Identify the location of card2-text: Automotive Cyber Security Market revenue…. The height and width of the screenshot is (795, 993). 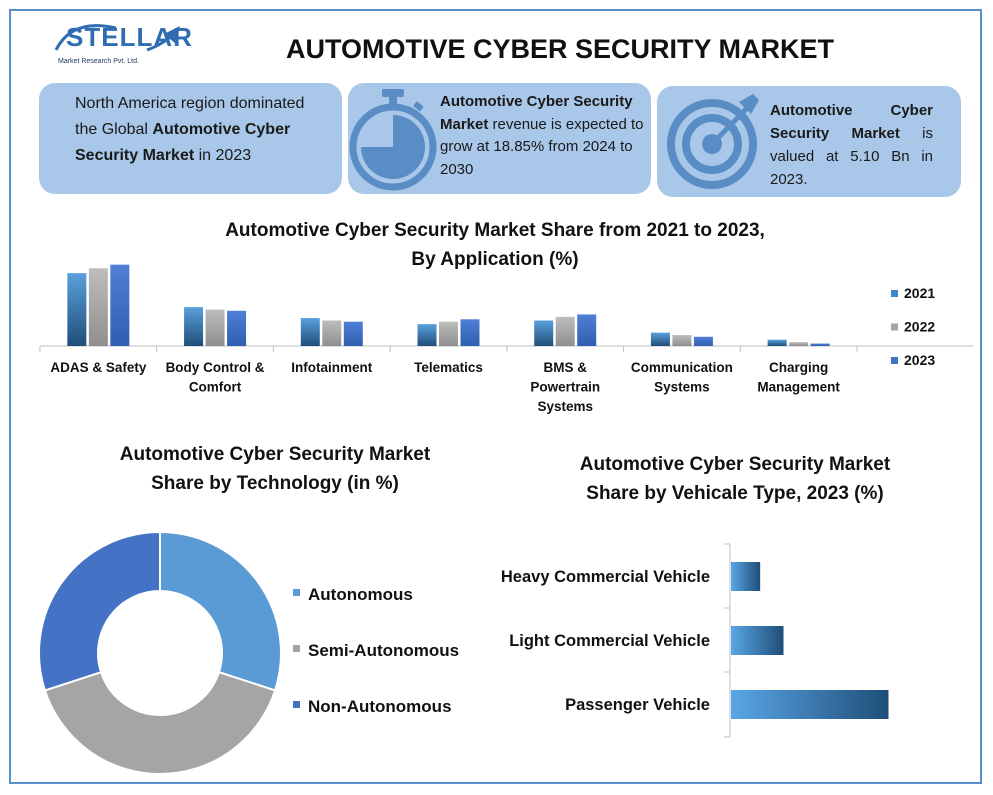
(542, 136).